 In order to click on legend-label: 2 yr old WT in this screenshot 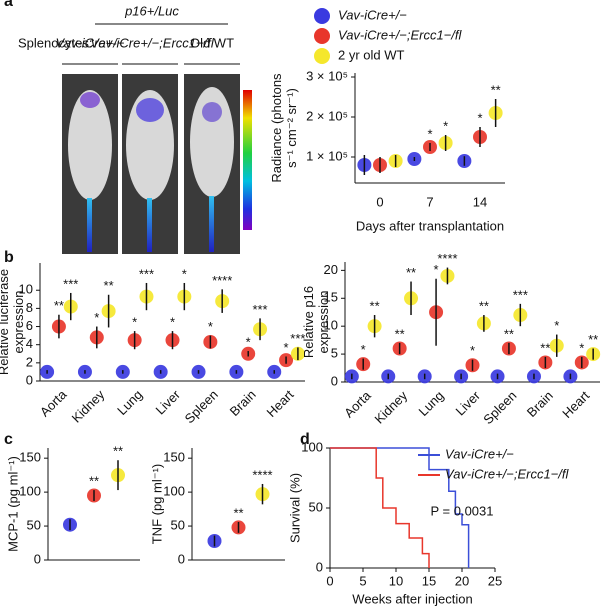, I will do `click(371, 54)`.